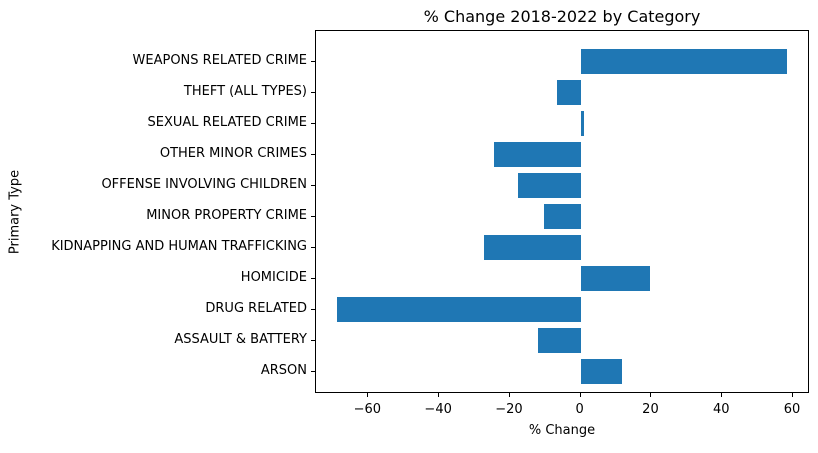 This screenshot has height=453, width=818. Describe the element at coordinates (650, 409) in the screenshot. I see `x-tick-label: 20` at that location.